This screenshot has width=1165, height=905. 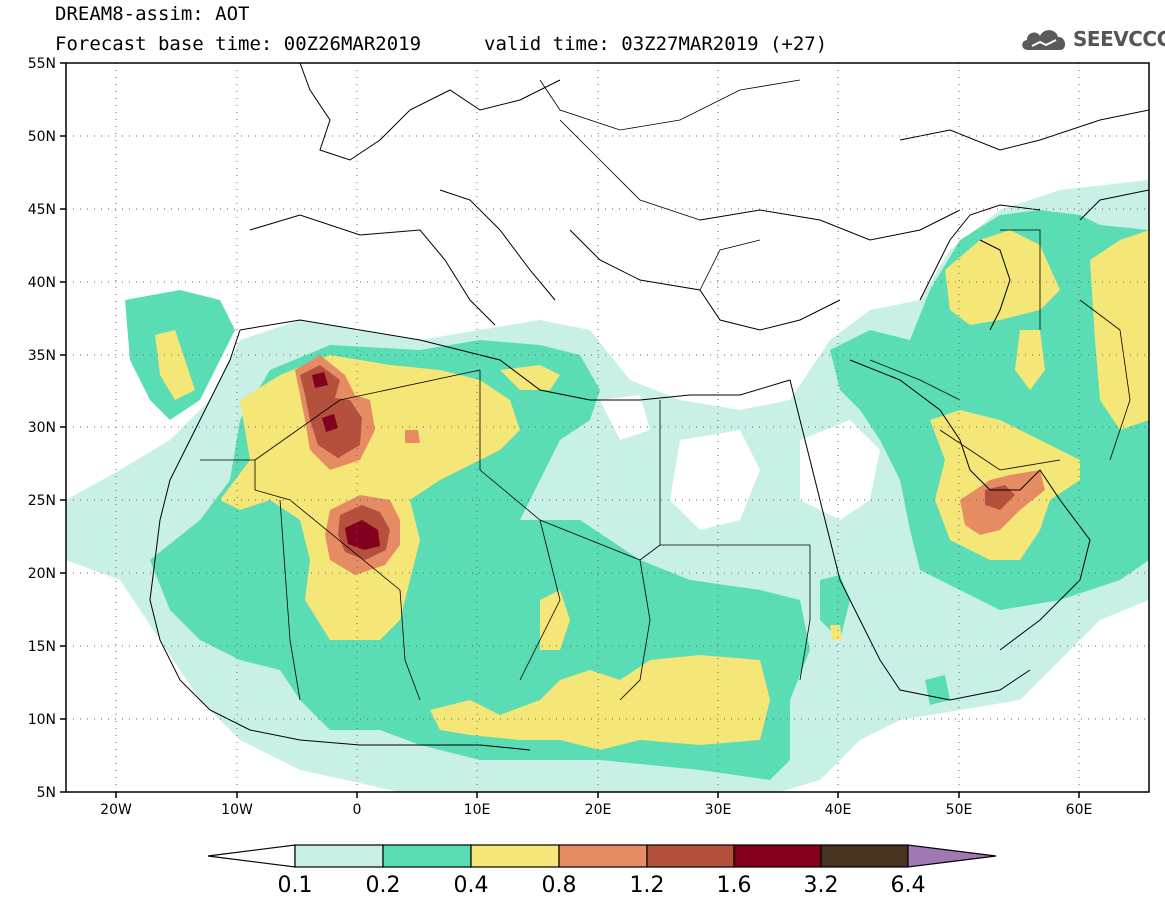 I want to click on lat-label: 40N, so click(x=42, y=283).